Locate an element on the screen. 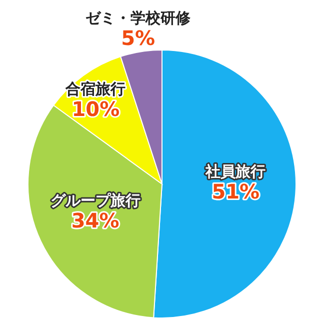 The height and width of the screenshot is (323, 320). slice-label: 合宿旅行 is located at coordinates (95, 89).